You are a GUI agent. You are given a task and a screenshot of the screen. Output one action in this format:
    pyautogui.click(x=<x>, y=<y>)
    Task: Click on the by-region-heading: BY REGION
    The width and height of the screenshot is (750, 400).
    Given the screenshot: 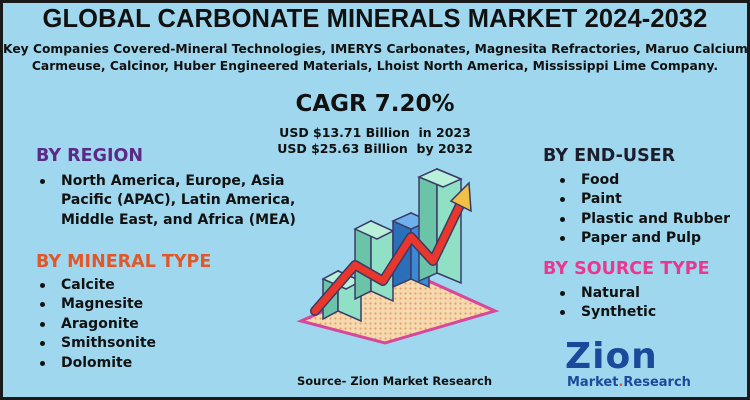 What is the action you would take?
    pyautogui.click(x=89, y=156)
    